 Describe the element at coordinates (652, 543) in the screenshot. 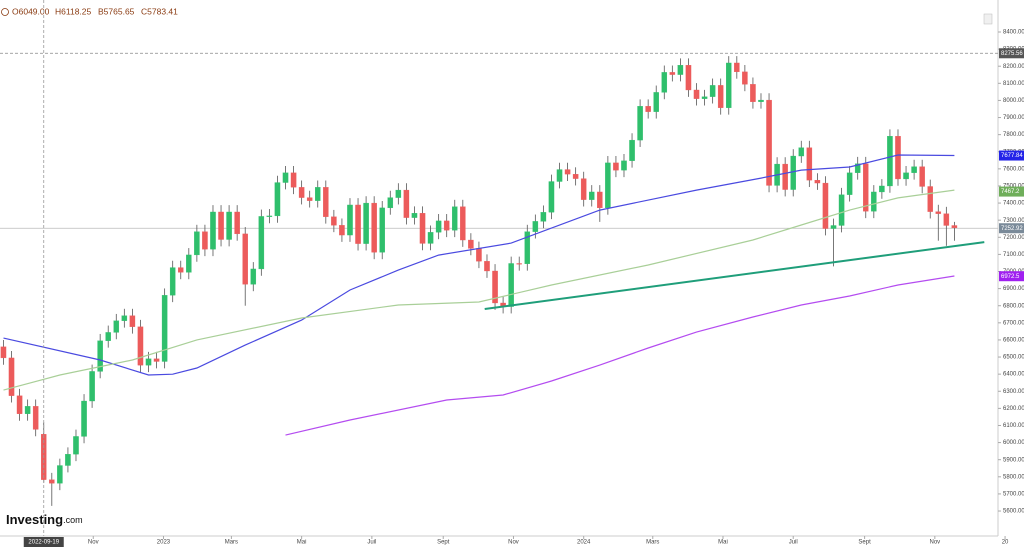

I see `x-tick-label: Mars` at that location.